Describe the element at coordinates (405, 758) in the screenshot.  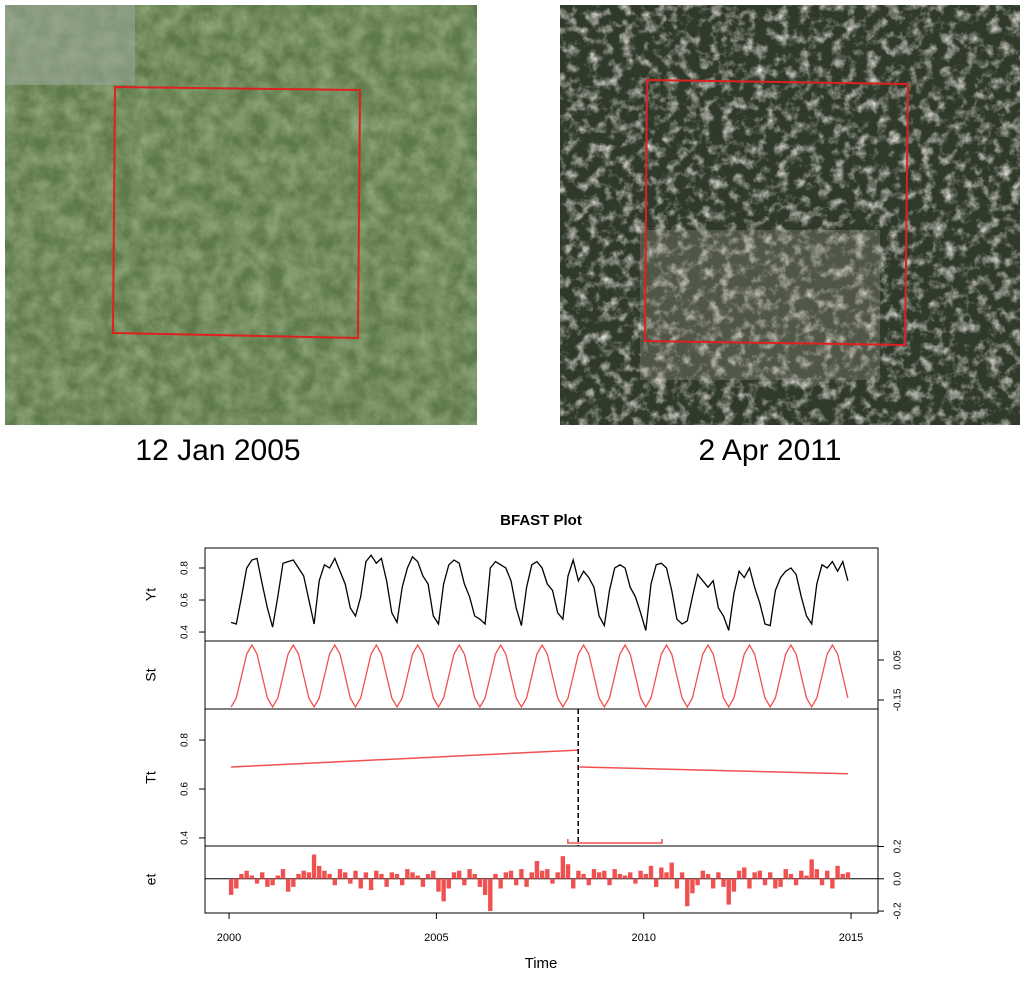
I see `trend-line` at that location.